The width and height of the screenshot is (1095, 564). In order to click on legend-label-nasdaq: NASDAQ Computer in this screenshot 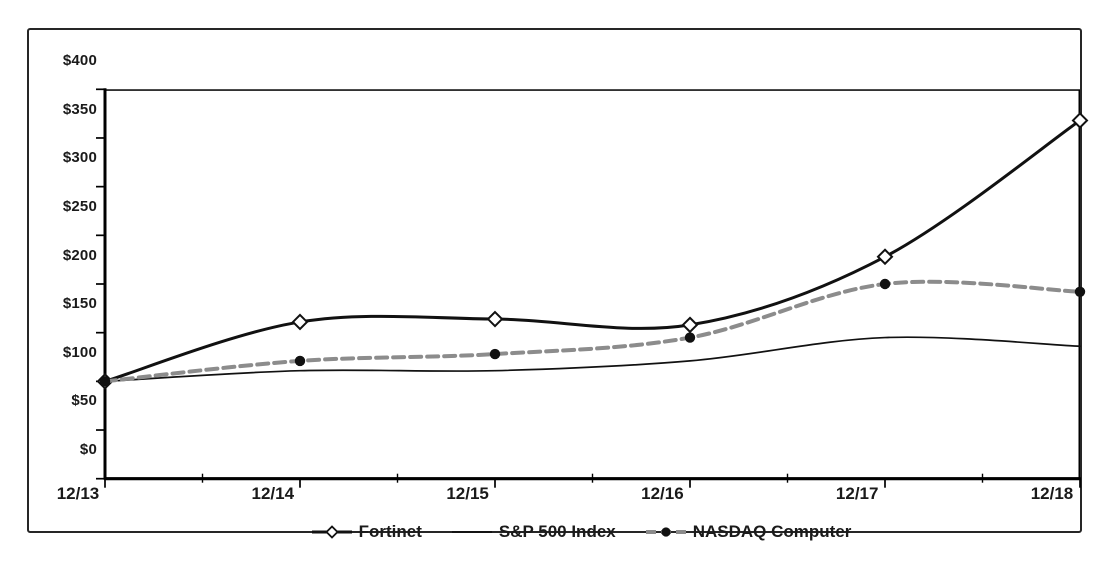, I will do `click(772, 531)`.